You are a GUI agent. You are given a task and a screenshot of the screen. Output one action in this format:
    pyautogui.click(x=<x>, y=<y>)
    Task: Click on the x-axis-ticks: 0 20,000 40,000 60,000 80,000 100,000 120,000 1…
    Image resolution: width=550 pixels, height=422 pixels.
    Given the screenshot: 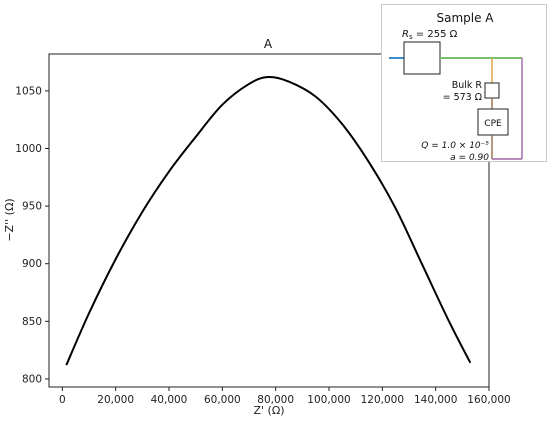 What is the action you would take?
    pyautogui.click(x=285, y=396)
    